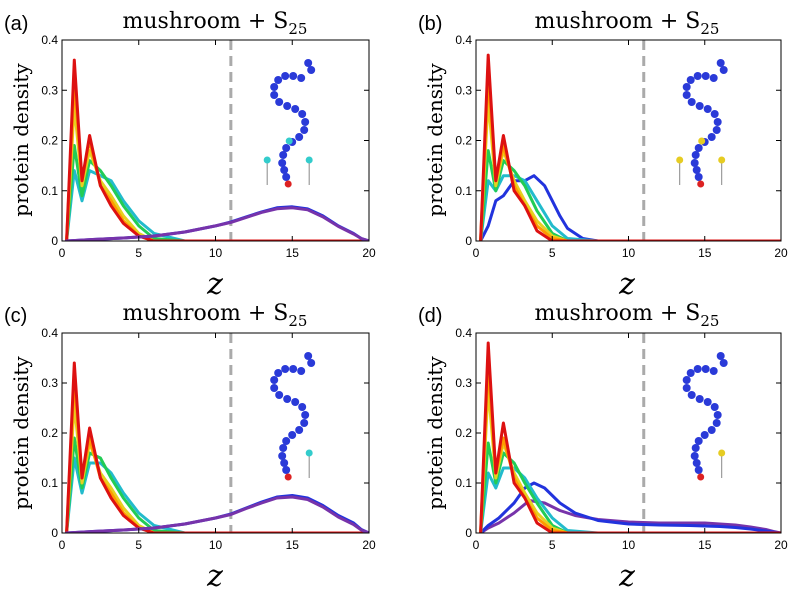 This screenshot has width=795, height=596. What do you see at coordinates (463, 483) in the screenshot?
I see `y-tick-label: 0.1` at bounding box center [463, 483].